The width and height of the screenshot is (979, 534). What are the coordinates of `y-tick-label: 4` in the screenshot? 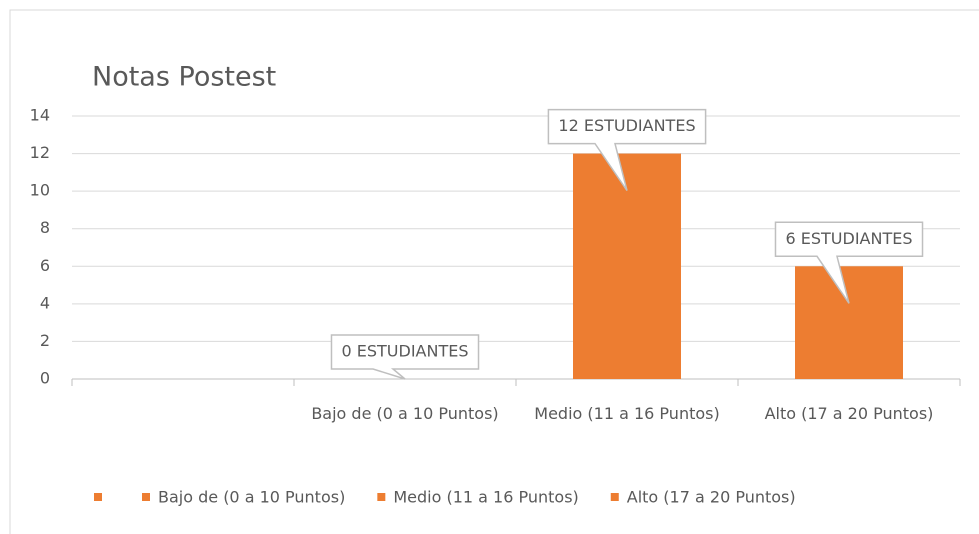 It's located at (45, 302).